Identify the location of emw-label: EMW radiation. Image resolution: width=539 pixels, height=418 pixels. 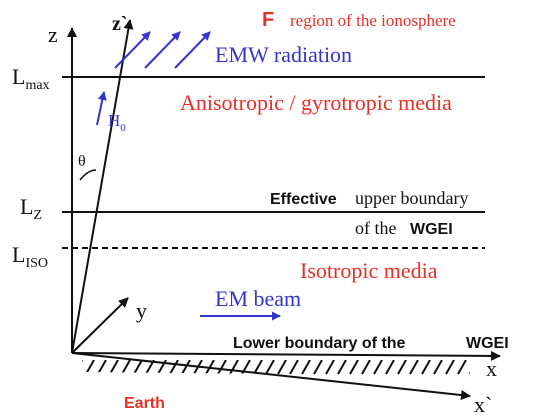
(283, 54).